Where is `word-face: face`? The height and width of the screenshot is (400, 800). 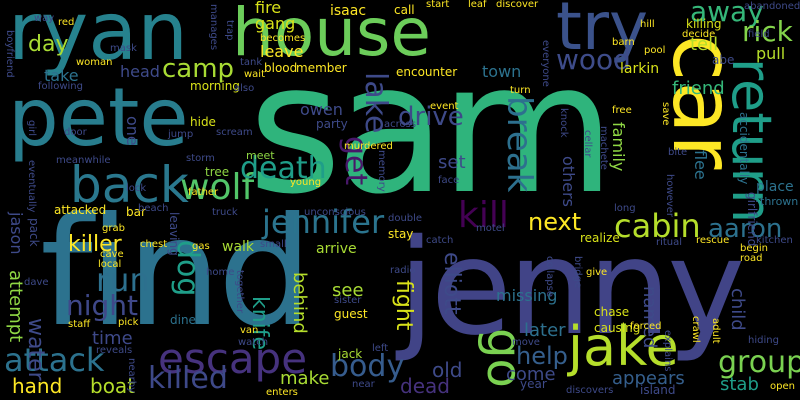
word-face: face is located at coordinates (449, 180).